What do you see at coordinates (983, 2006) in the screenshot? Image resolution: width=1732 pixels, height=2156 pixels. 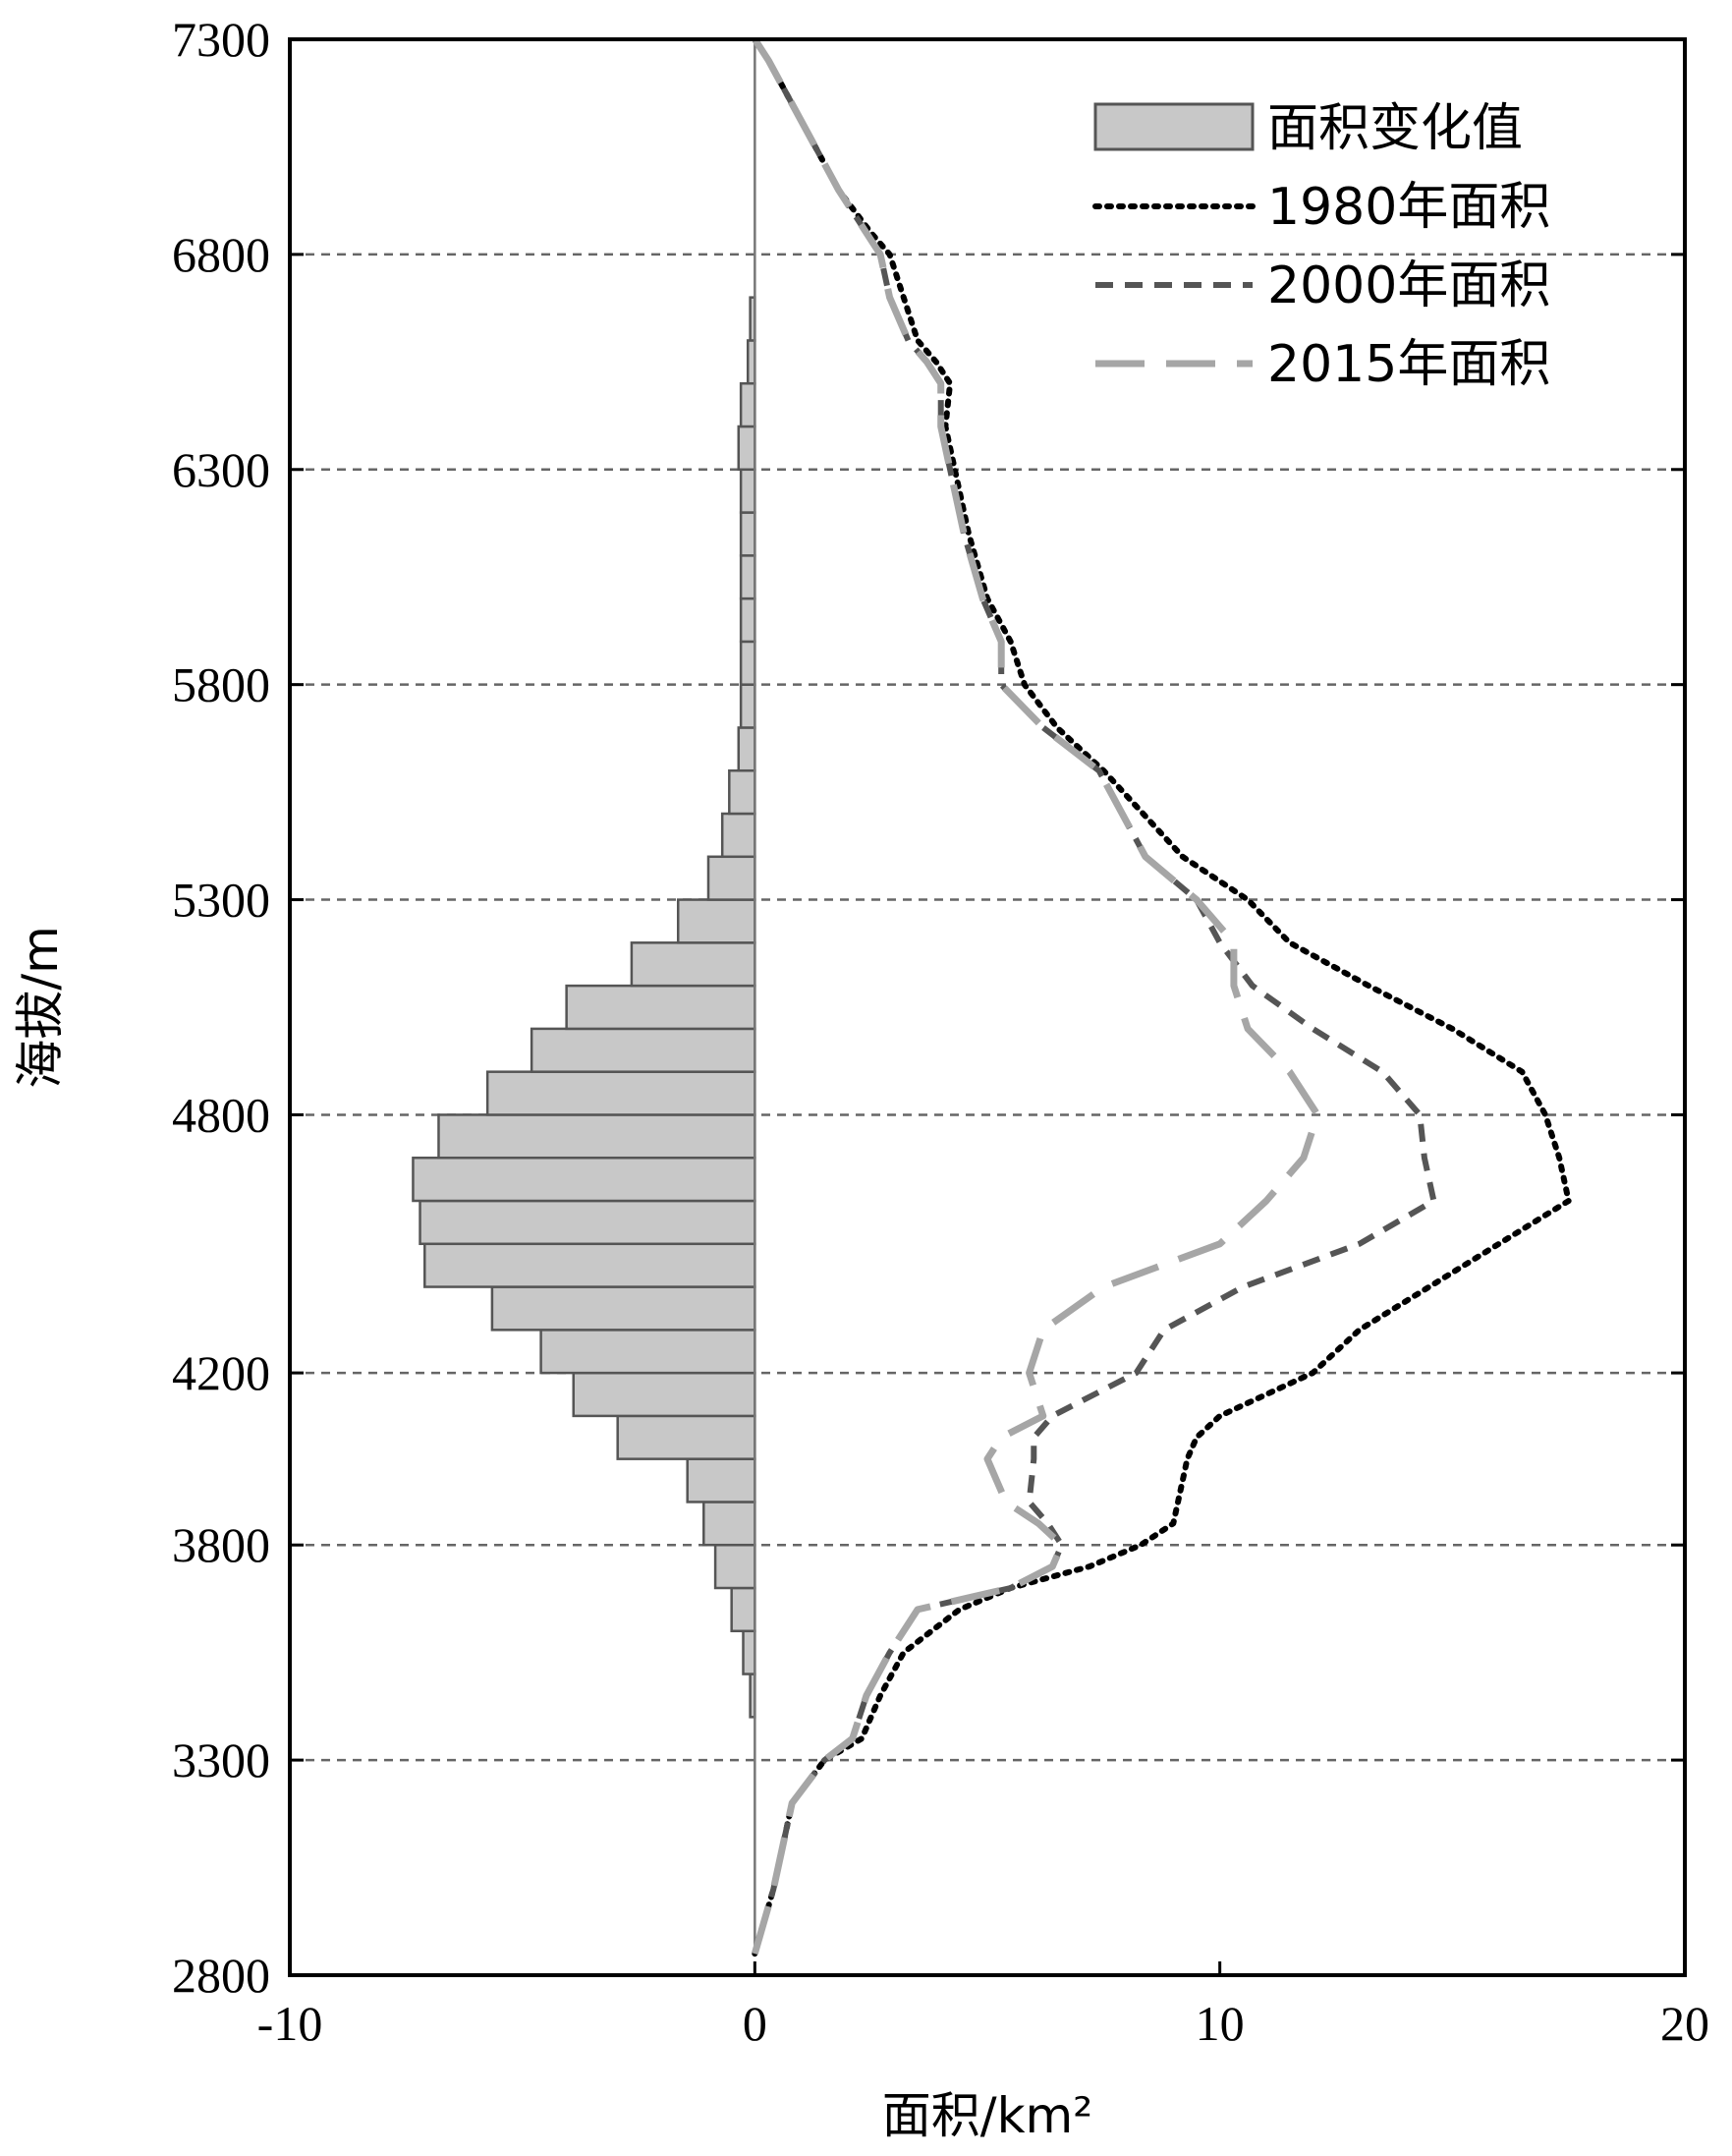 I see `x-ticks: -10 0 10 20` at bounding box center [983, 2006].